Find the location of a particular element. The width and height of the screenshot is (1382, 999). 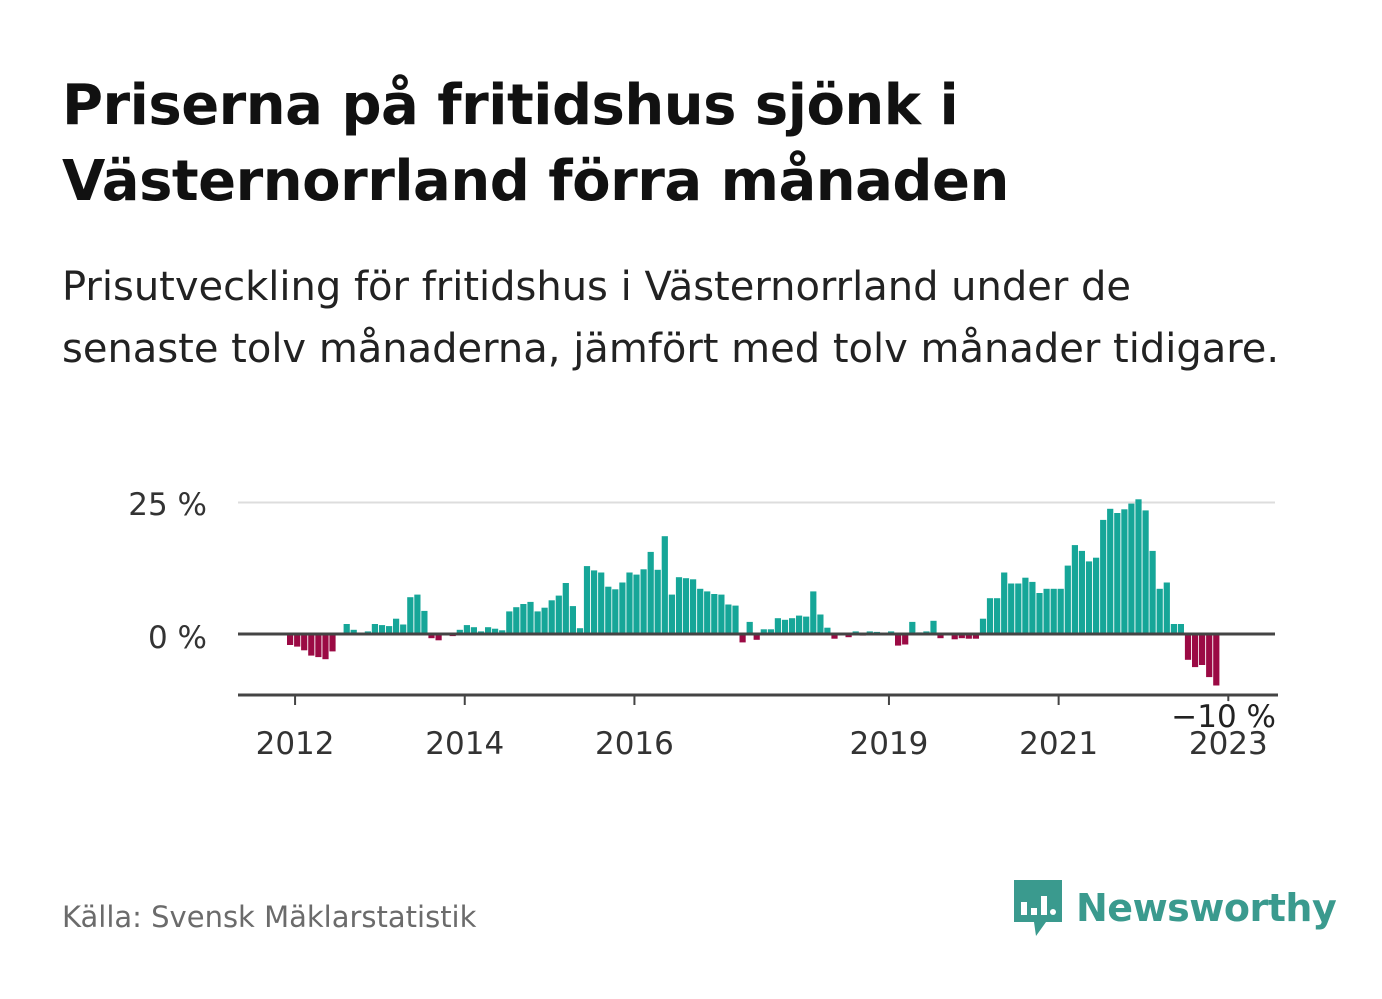

newsworthy-logo: Newsworthy is located at coordinates (1174, 908).